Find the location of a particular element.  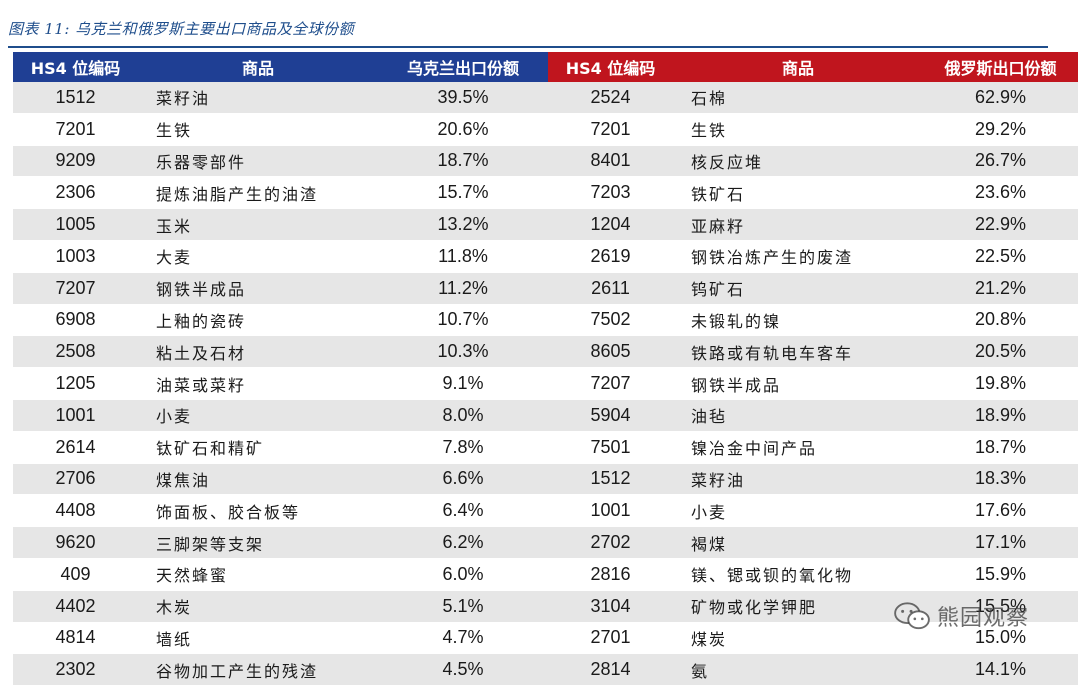

ua-code-cell: 2706 is located at coordinates (75, 479).